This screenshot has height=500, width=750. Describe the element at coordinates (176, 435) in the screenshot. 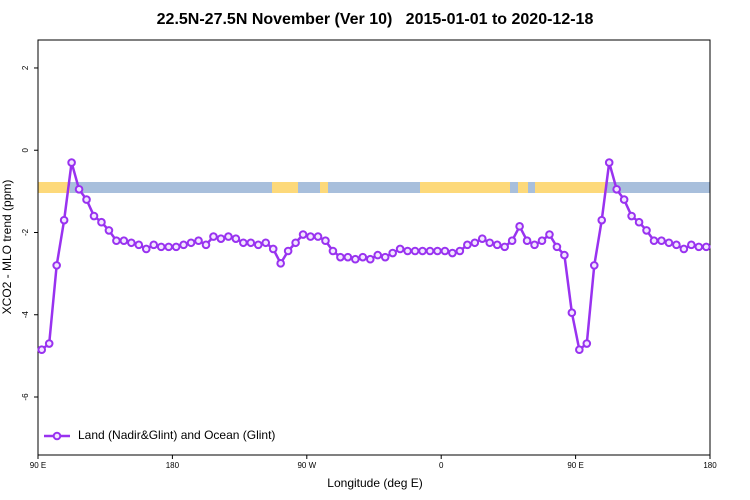

I see `legend-label: Land (Nadir&Glint) and Ocean (Glint)` at that location.